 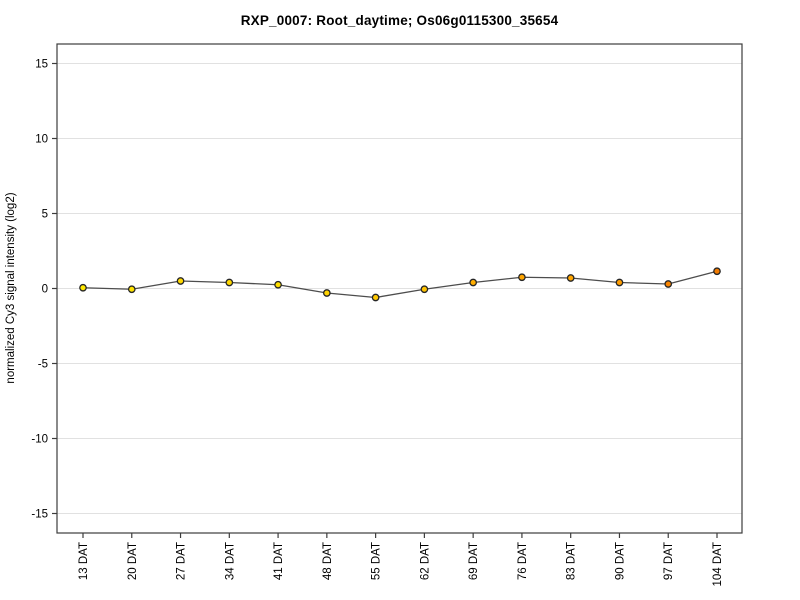 What do you see at coordinates (39, 440) in the screenshot?
I see `y-tick-label: -10` at bounding box center [39, 440].